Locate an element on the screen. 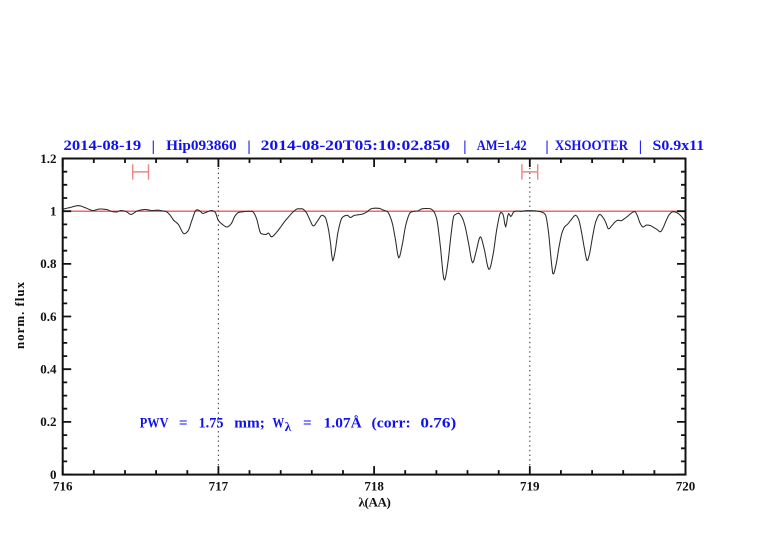 The width and height of the screenshot is (782, 542). svg-text: (corr: is located at coordinates (391, 423).